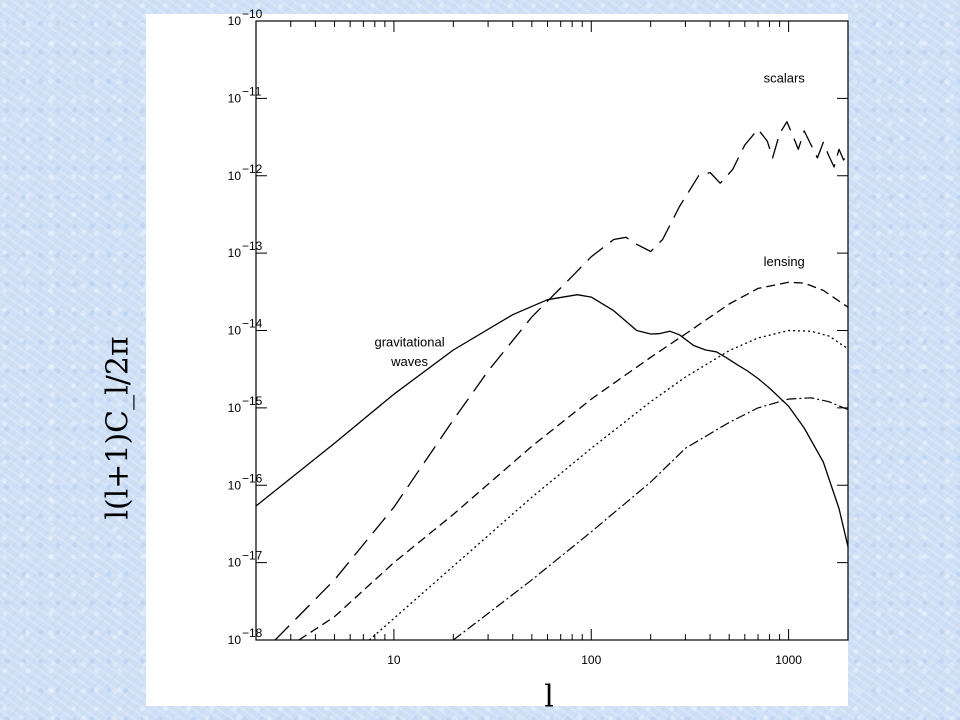  Describe the element at coordinates (252, 169) in the screenshot. I see `y-tick-exponent: −12` at that location.